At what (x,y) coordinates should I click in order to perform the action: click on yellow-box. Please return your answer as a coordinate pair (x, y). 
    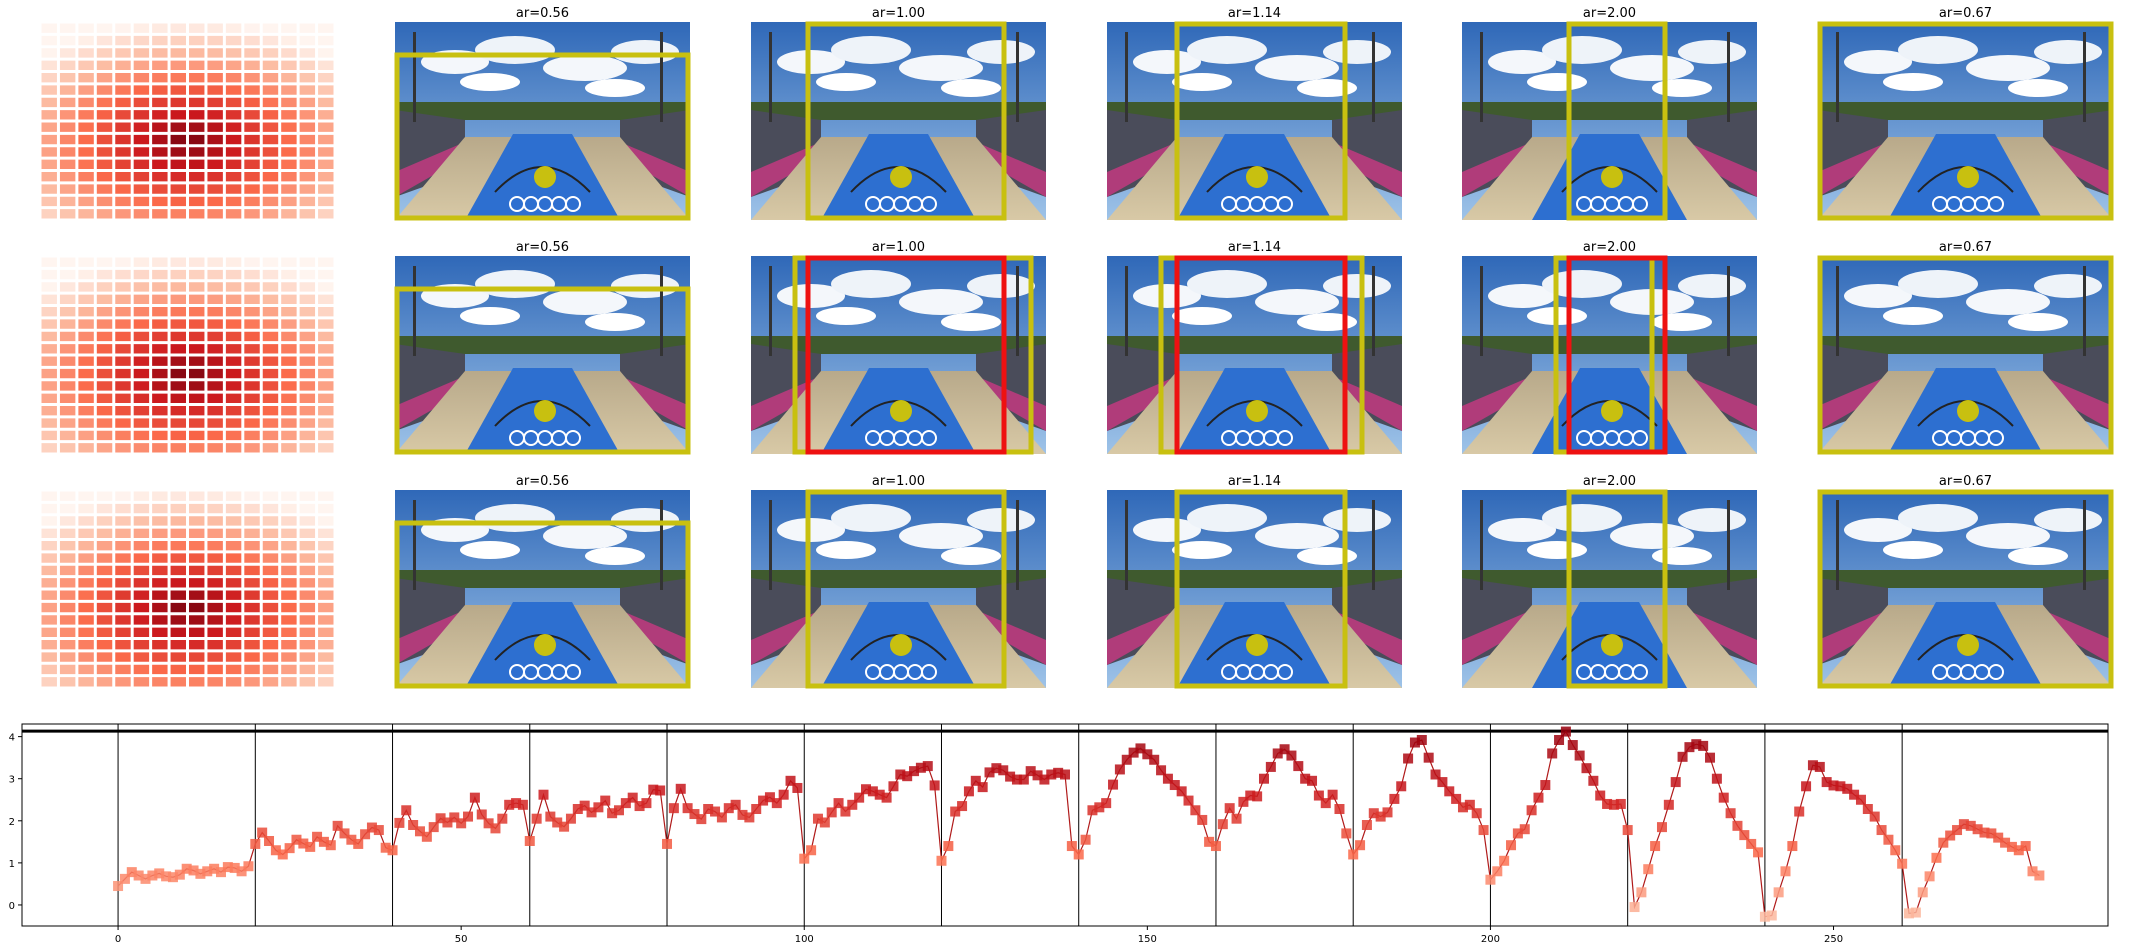
    Looking at the image, I should click on (1965, 589).